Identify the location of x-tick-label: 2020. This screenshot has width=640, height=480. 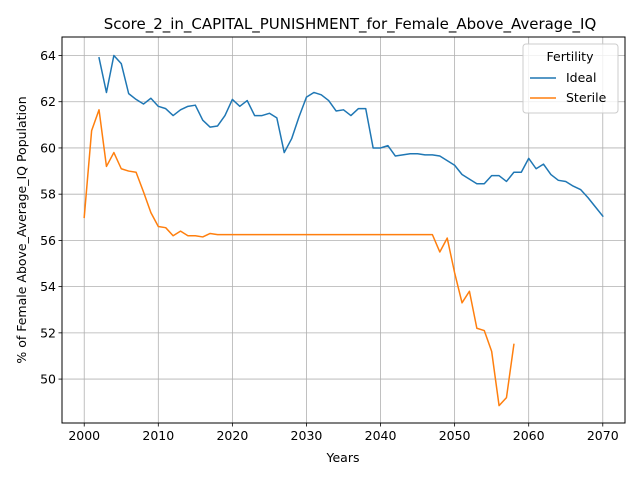
(232, 435).